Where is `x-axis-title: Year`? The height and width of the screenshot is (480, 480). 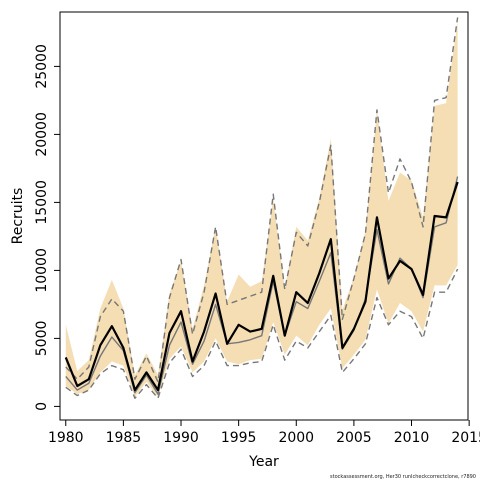 x-axis-title: Year is located at coordinates (263, 462).